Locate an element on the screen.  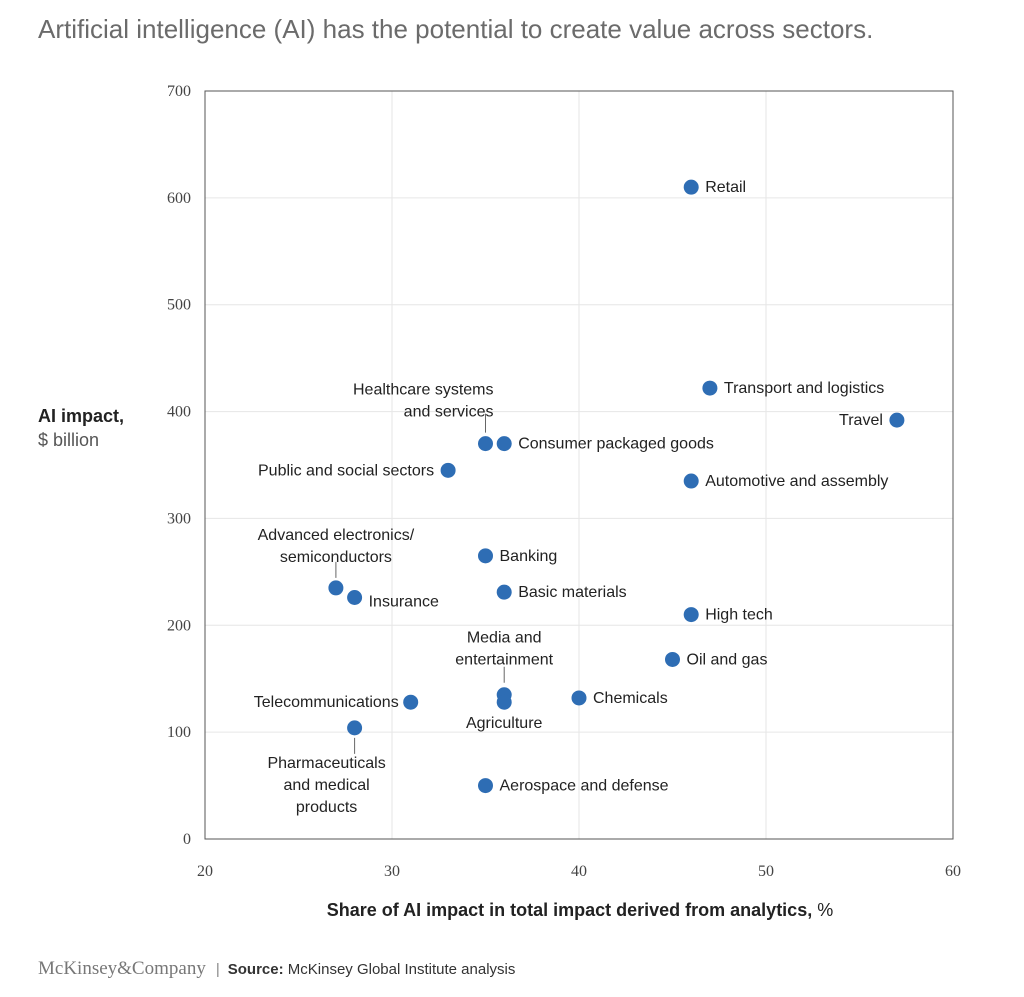
y-tick-label: 500 is located at coordinates (179, 305).